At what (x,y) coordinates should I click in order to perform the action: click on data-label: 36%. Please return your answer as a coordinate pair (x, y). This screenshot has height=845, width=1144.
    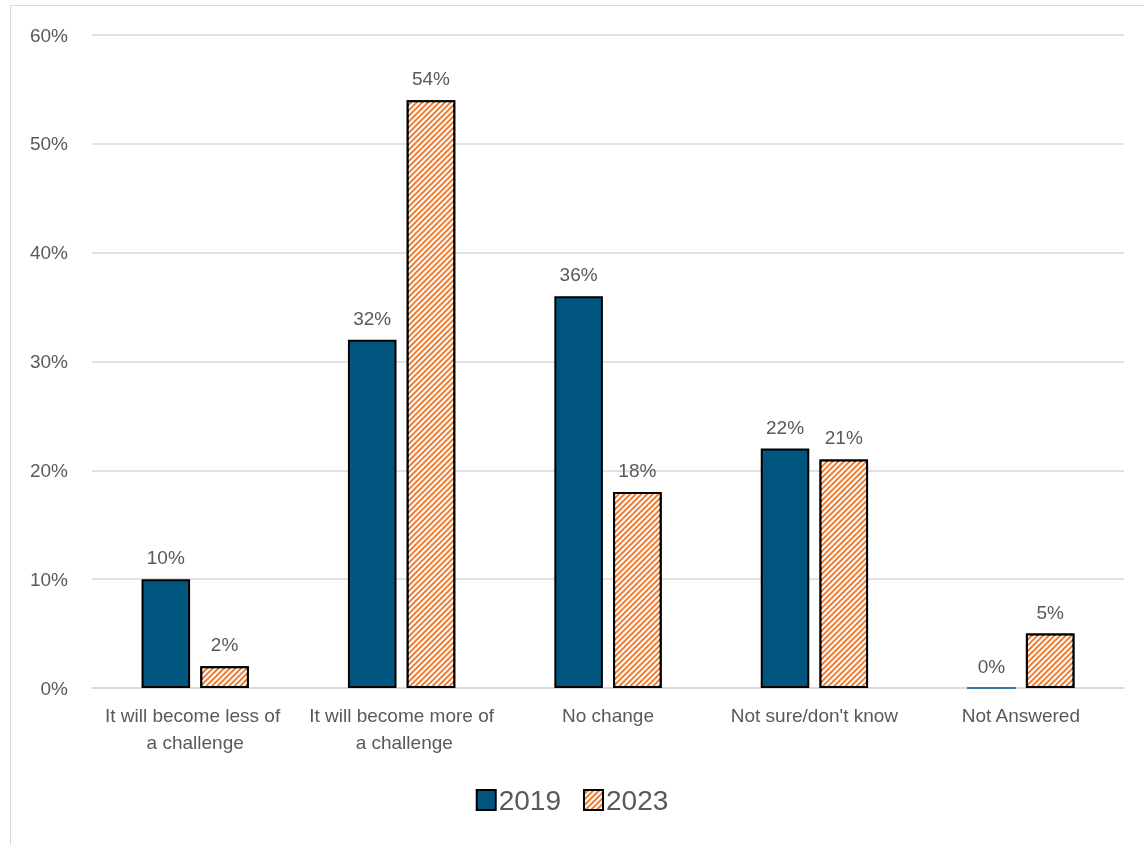
    Looking at the image, I should click on (578, 275).